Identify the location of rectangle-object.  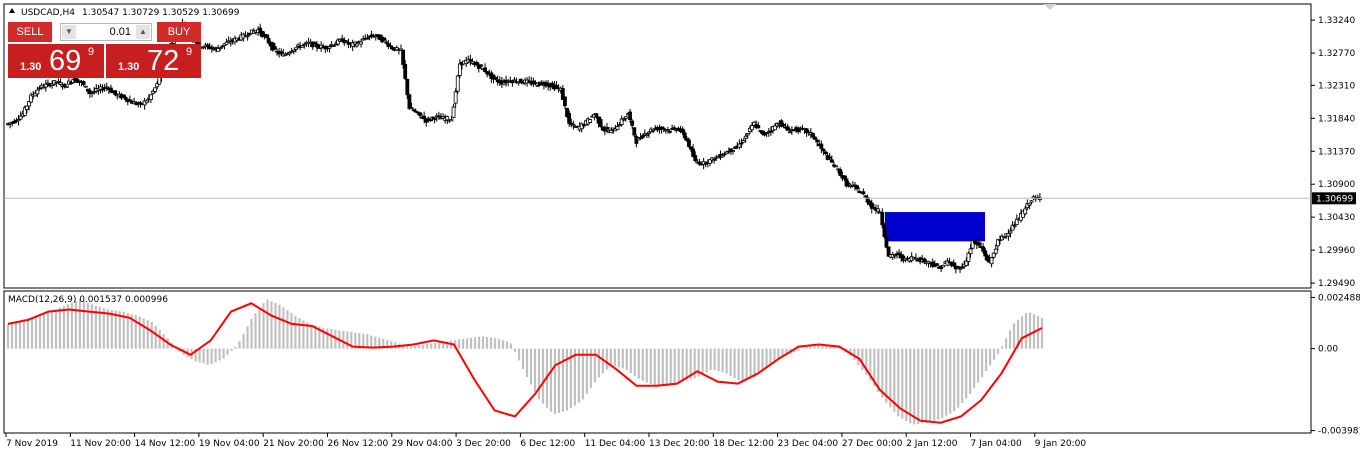
(935, 227).